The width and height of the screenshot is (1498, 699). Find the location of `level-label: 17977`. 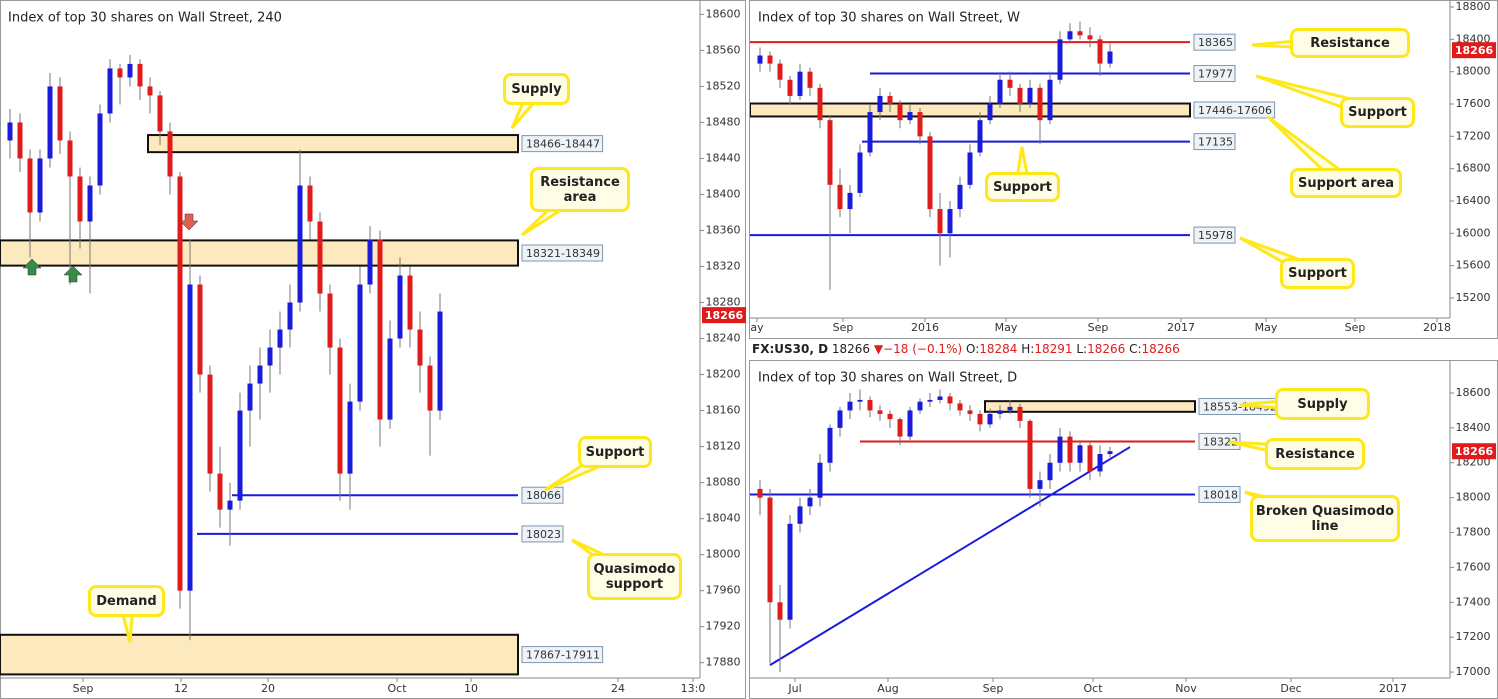

level-label: 17977 is located at coordinates (1215, 74).